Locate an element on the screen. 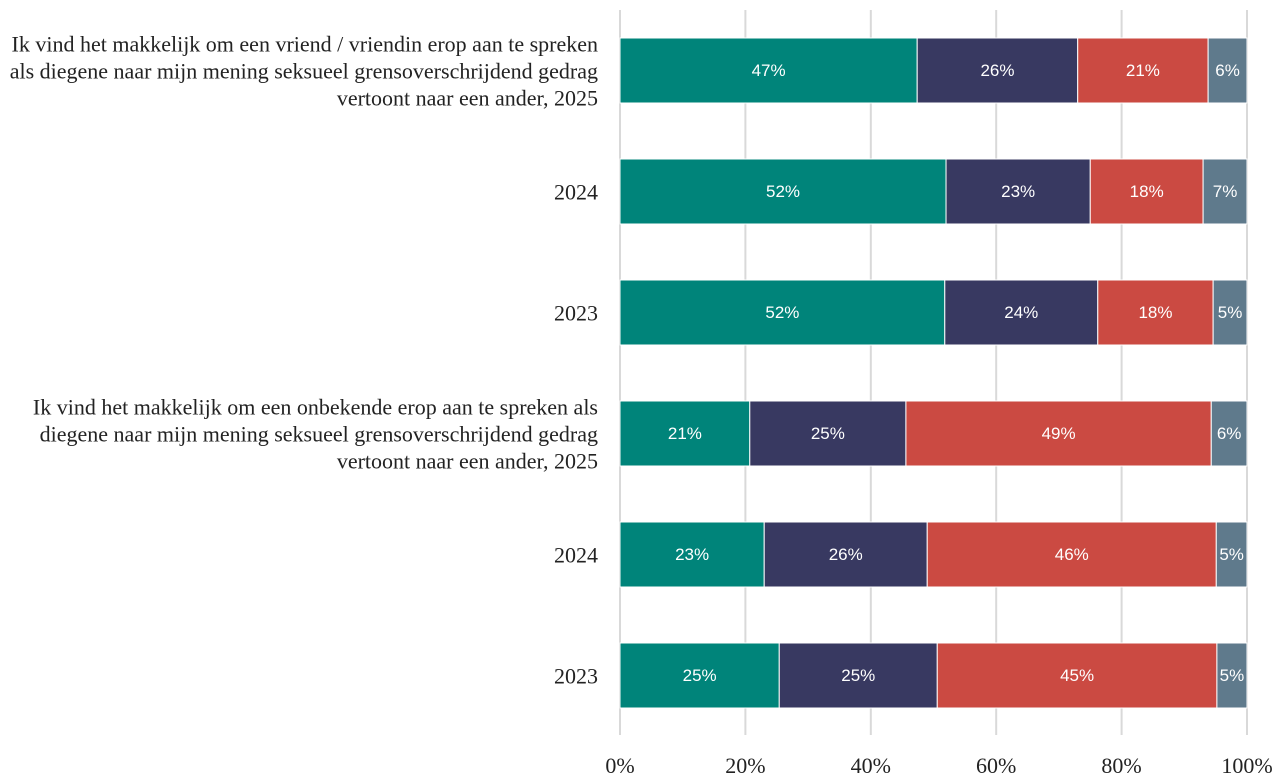 The width and height of the screenshot is (1282, 780). value-label: 47% is located at coordinates (769, 70).